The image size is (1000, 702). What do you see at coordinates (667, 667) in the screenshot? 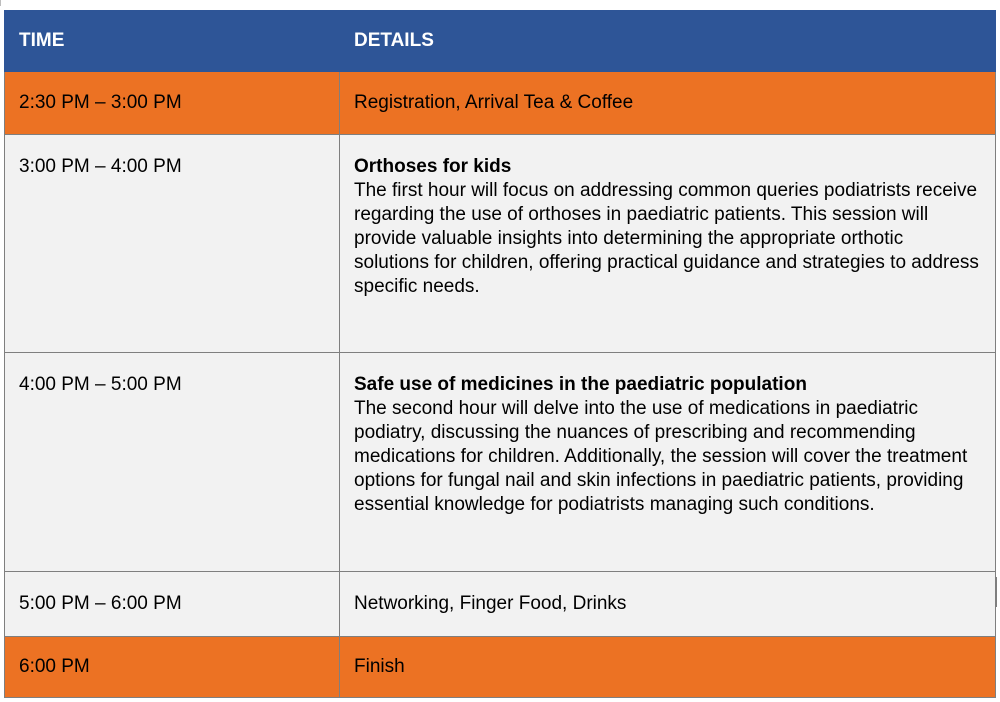
I see `details-cell: Finish` at bounding box center [667, 667].